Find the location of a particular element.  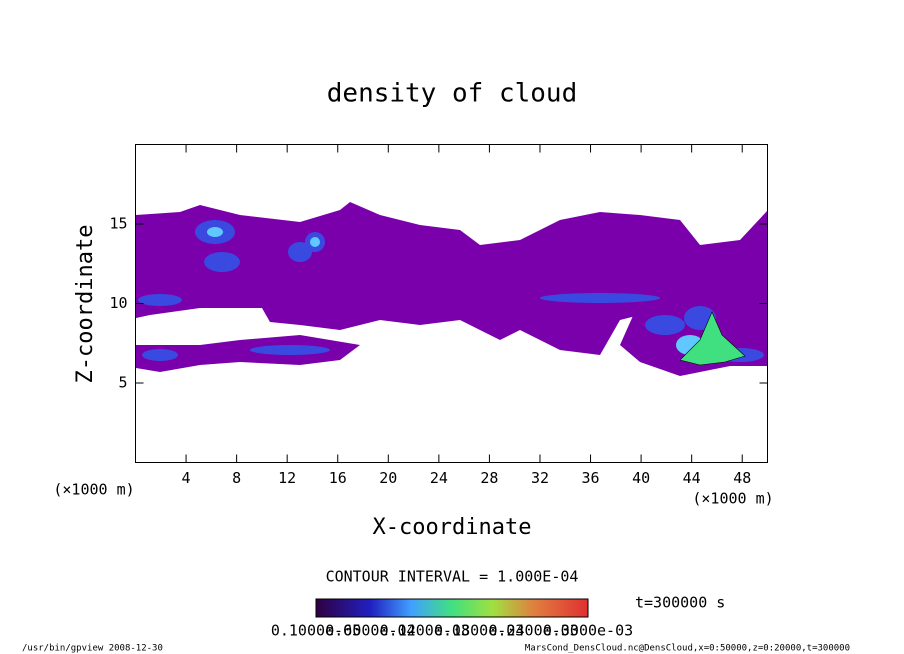

y-tick-label: 10 is located at coordinates (118, 303).